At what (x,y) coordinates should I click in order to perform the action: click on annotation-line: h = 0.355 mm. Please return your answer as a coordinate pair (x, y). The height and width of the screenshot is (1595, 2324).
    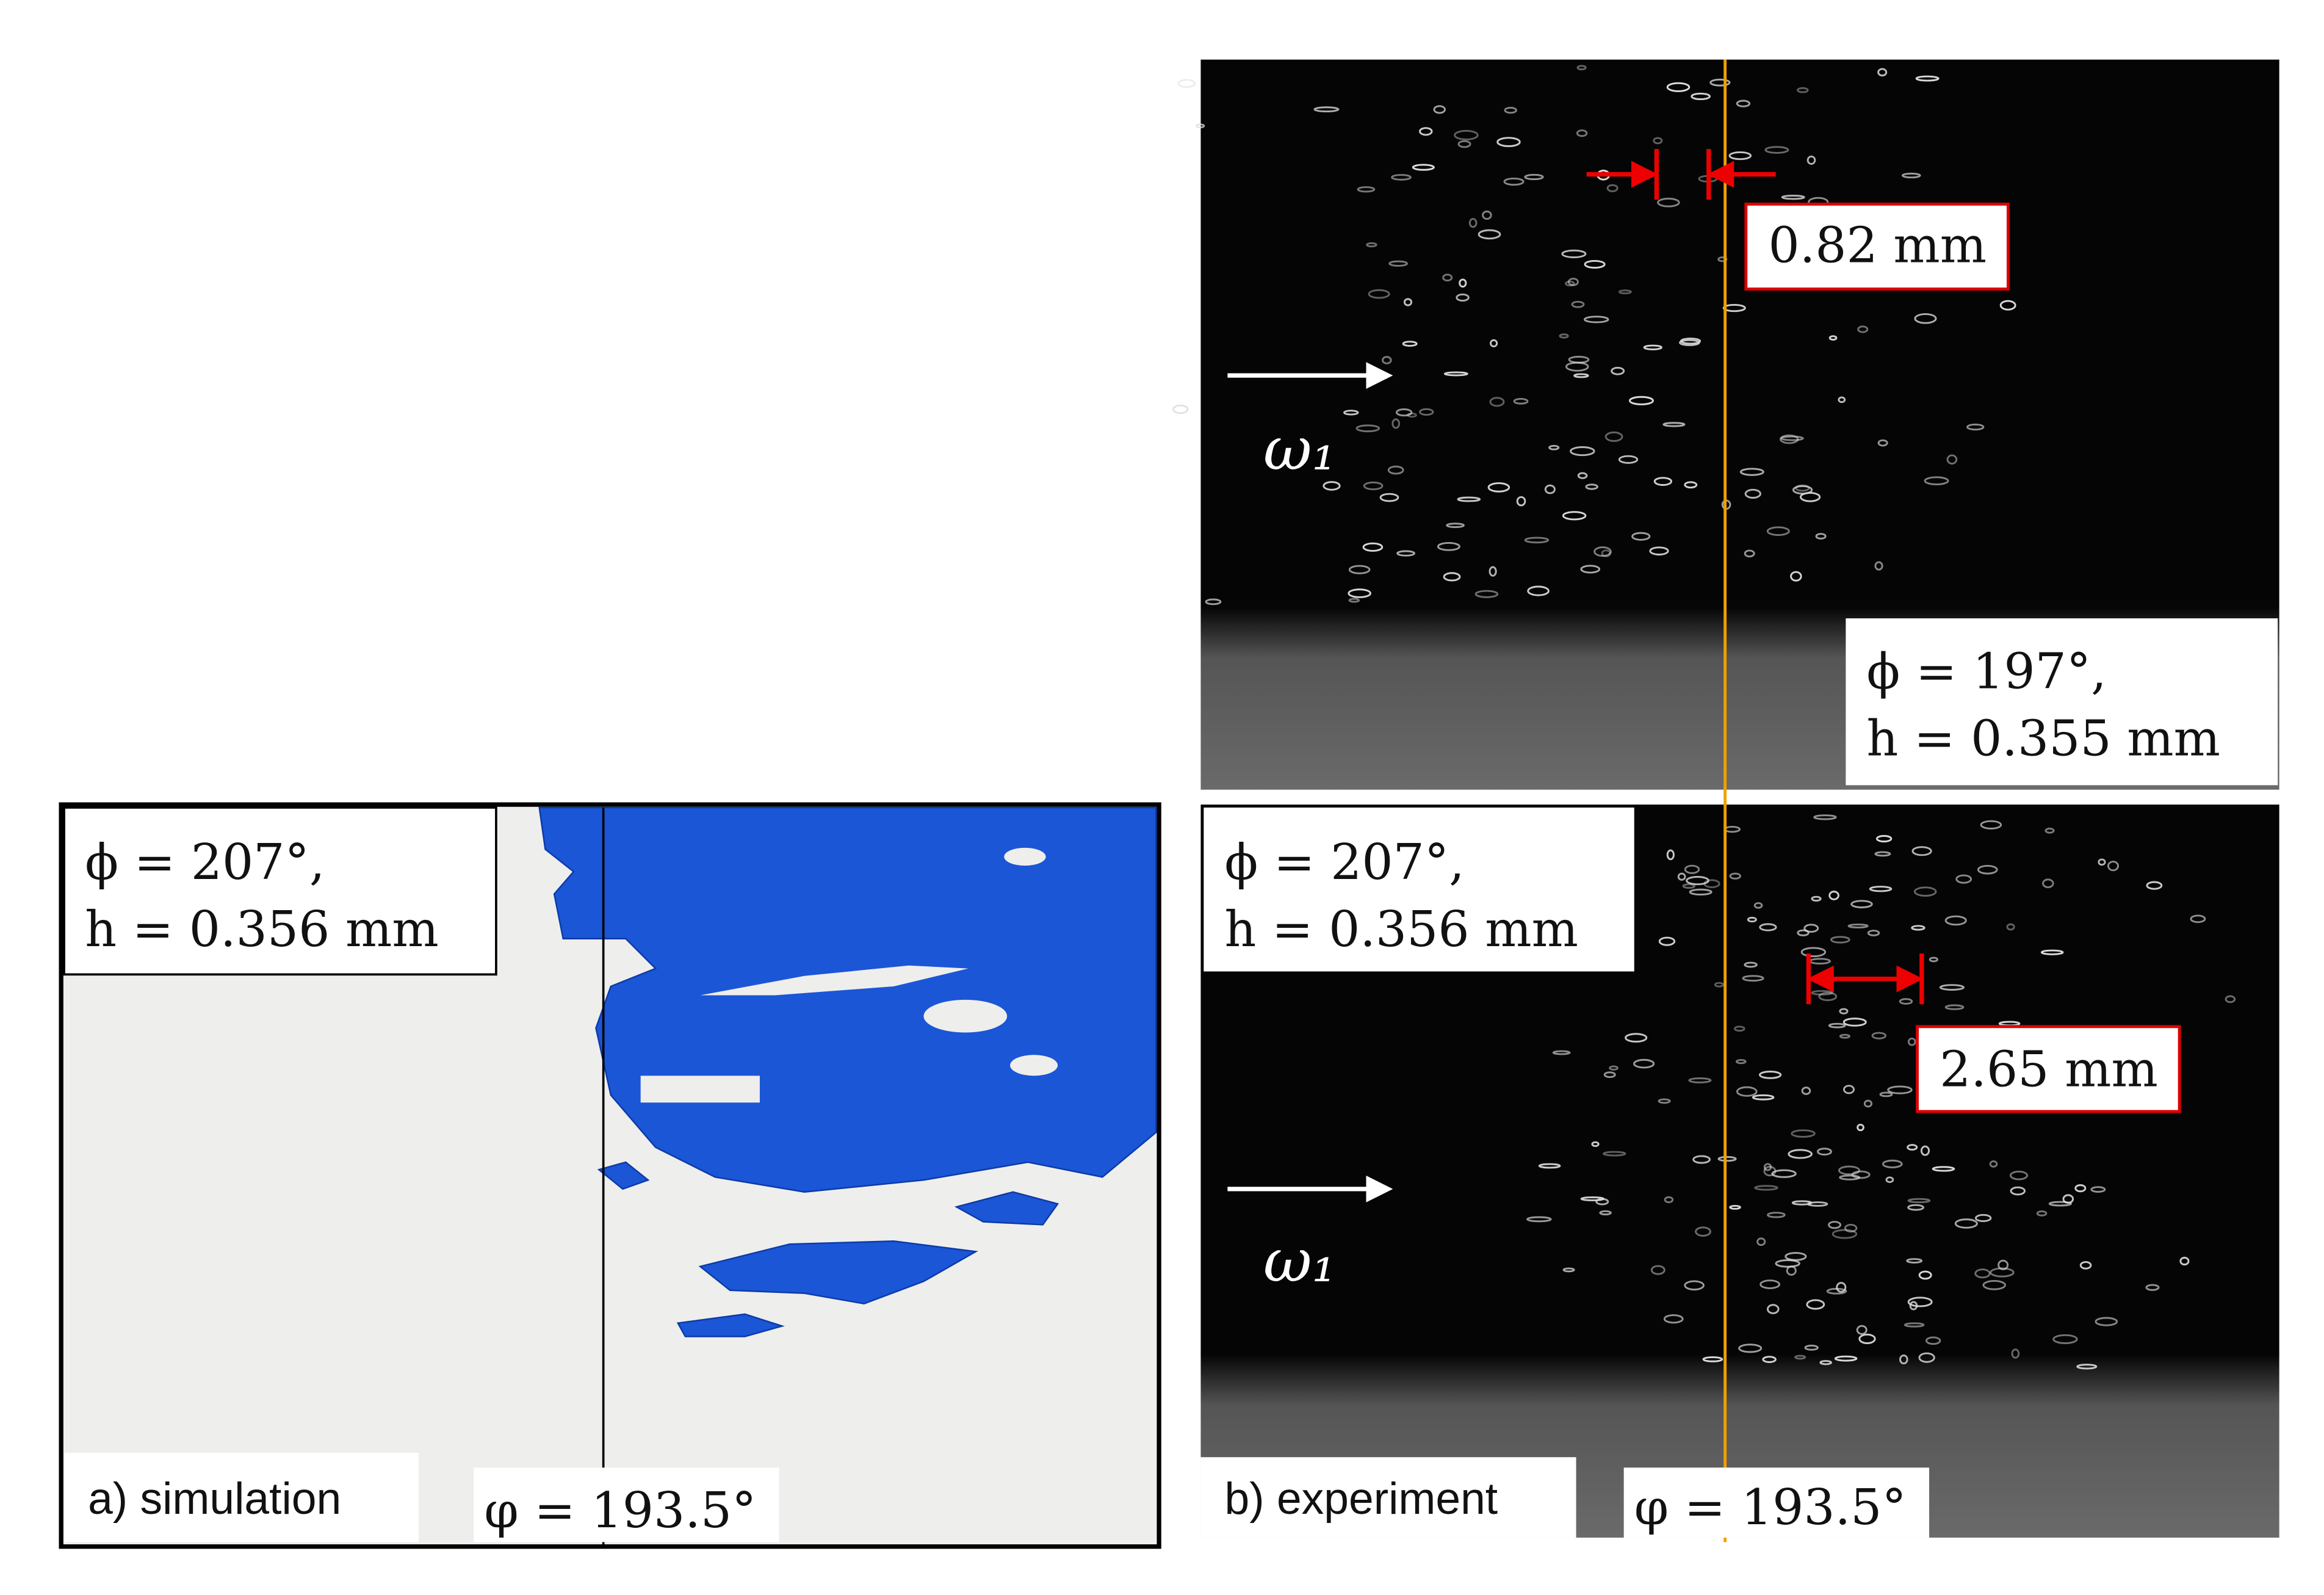
    Looking at the image, I should click on (2044, 738).